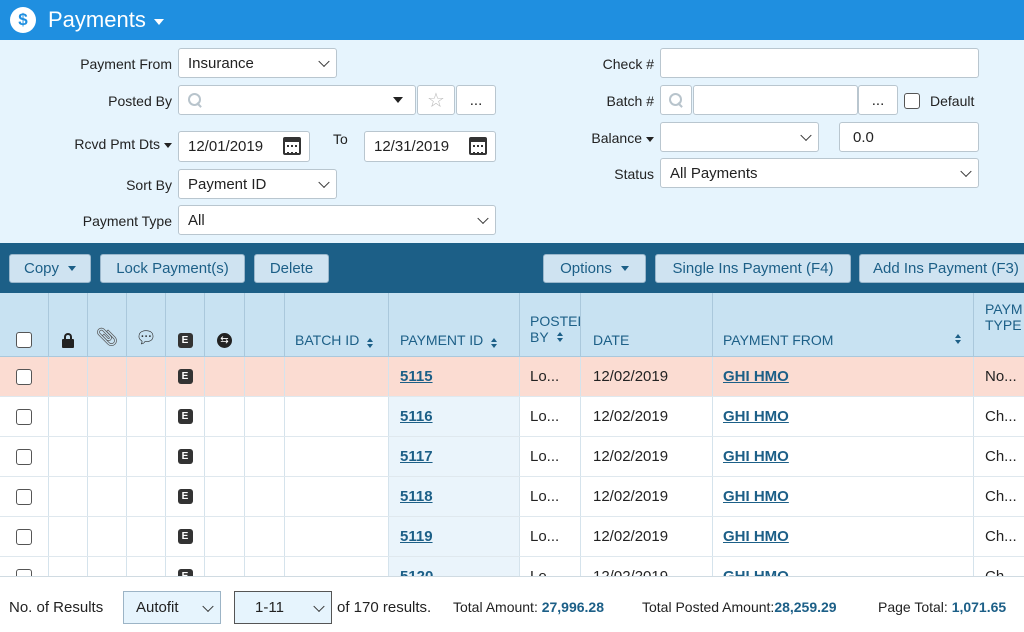 This screenshot has width=1024, height=632. I want to click on batch-search-button, so click(676, 100).